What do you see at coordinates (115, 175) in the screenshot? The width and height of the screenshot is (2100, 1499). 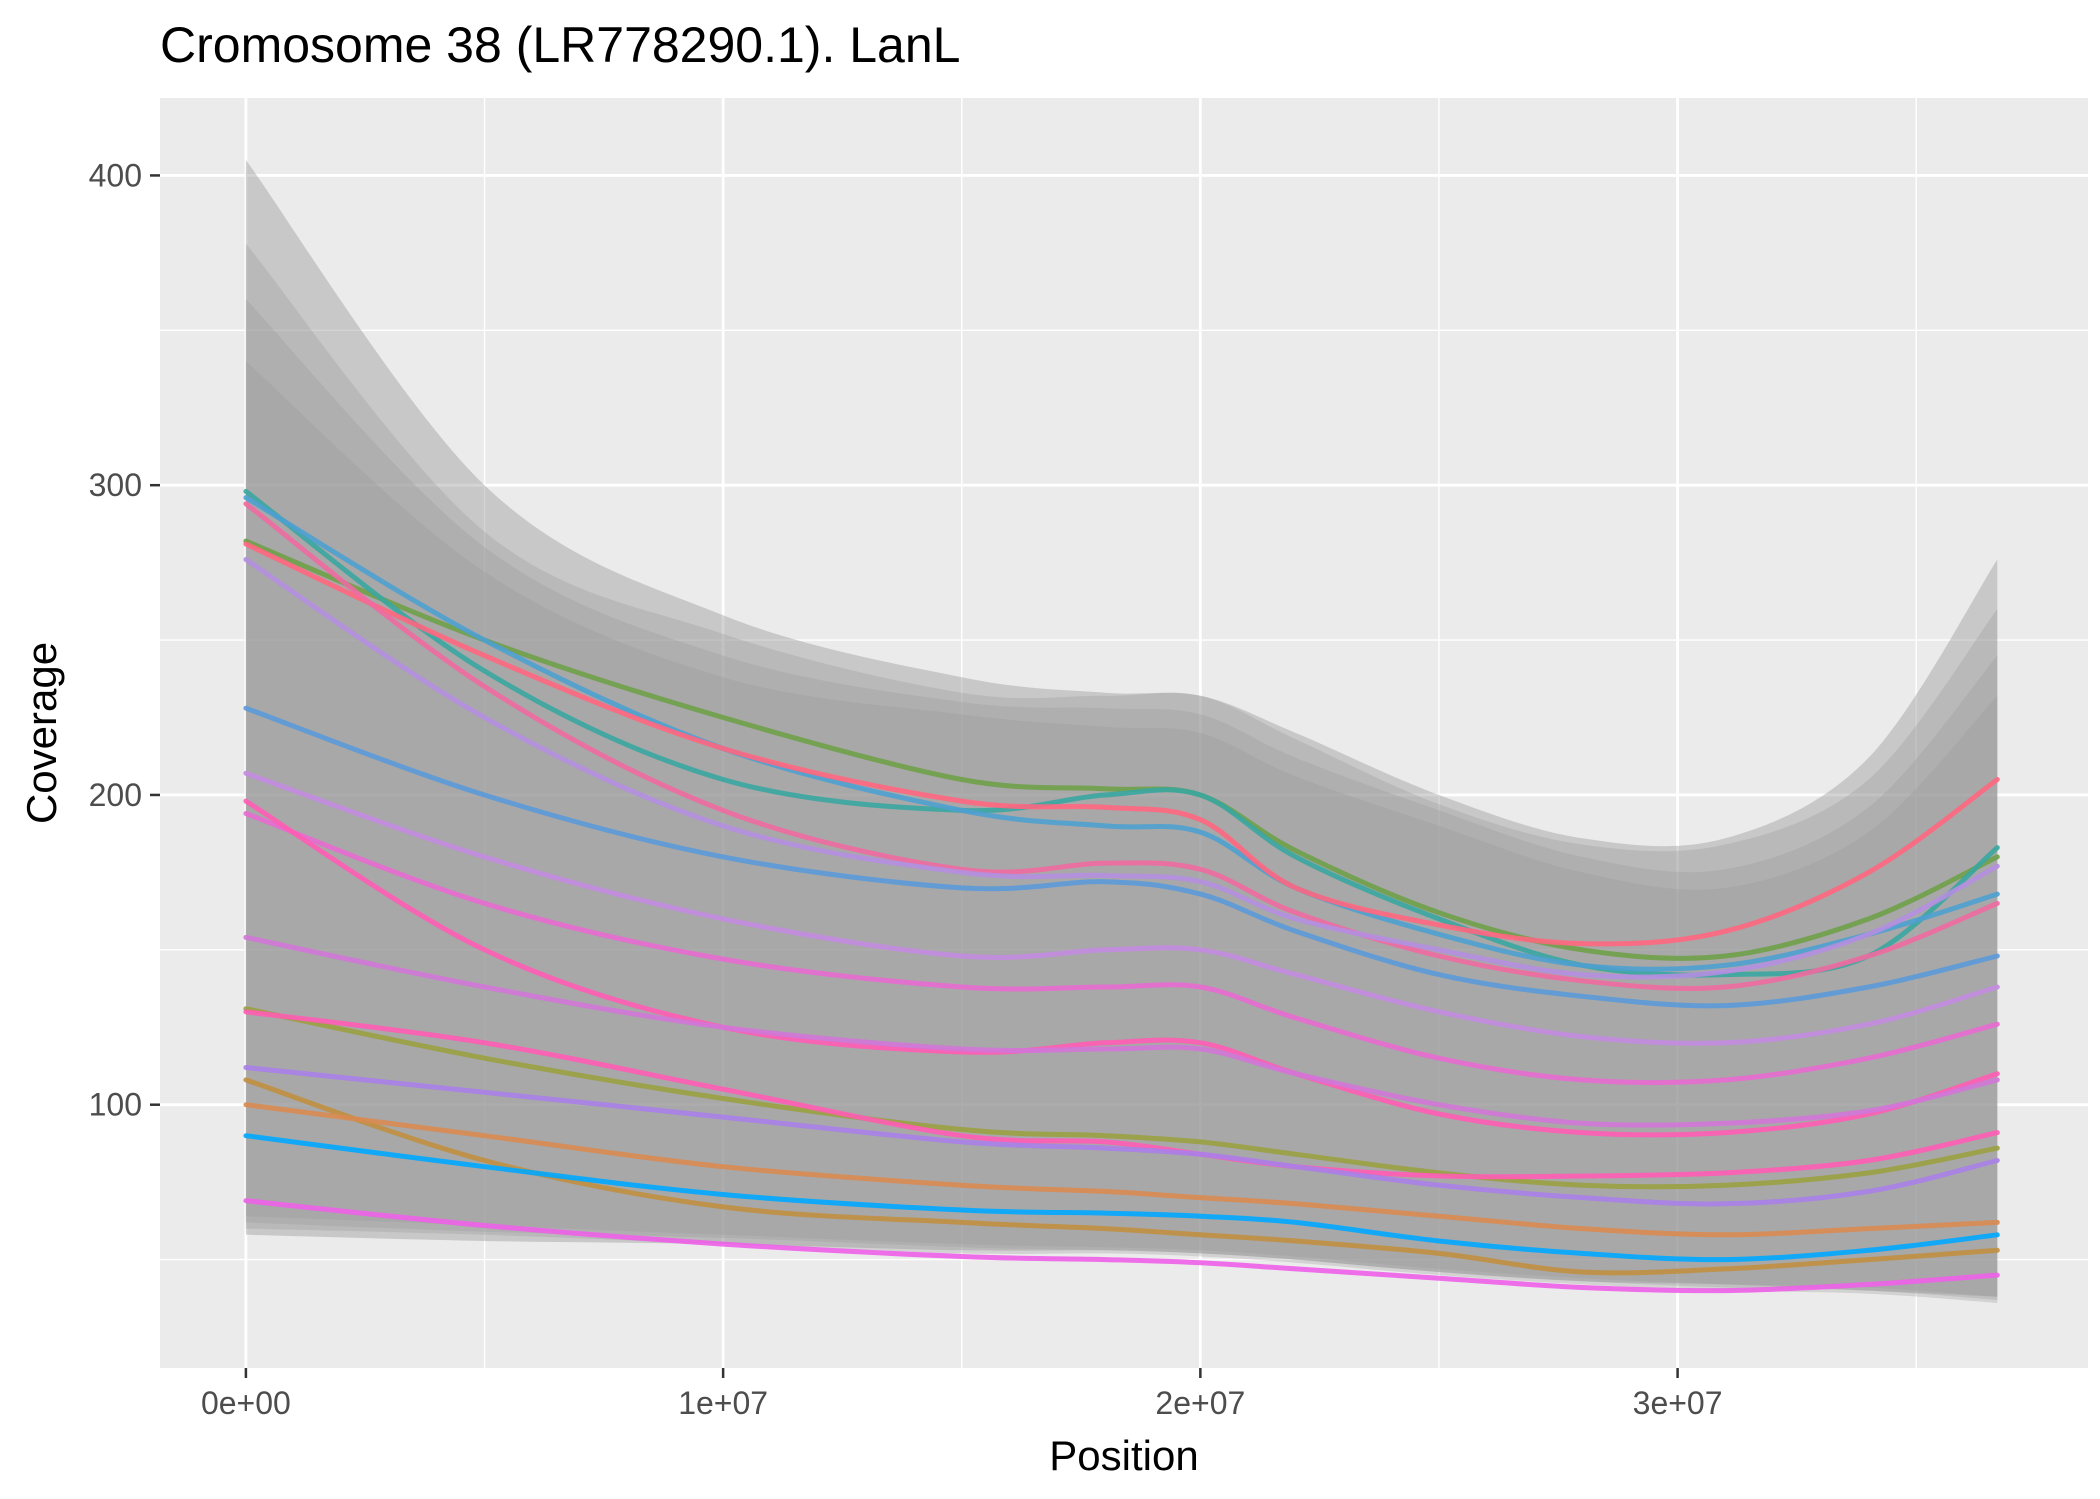 I see `y-tick-label: 400` at bounding box center [115, 175].